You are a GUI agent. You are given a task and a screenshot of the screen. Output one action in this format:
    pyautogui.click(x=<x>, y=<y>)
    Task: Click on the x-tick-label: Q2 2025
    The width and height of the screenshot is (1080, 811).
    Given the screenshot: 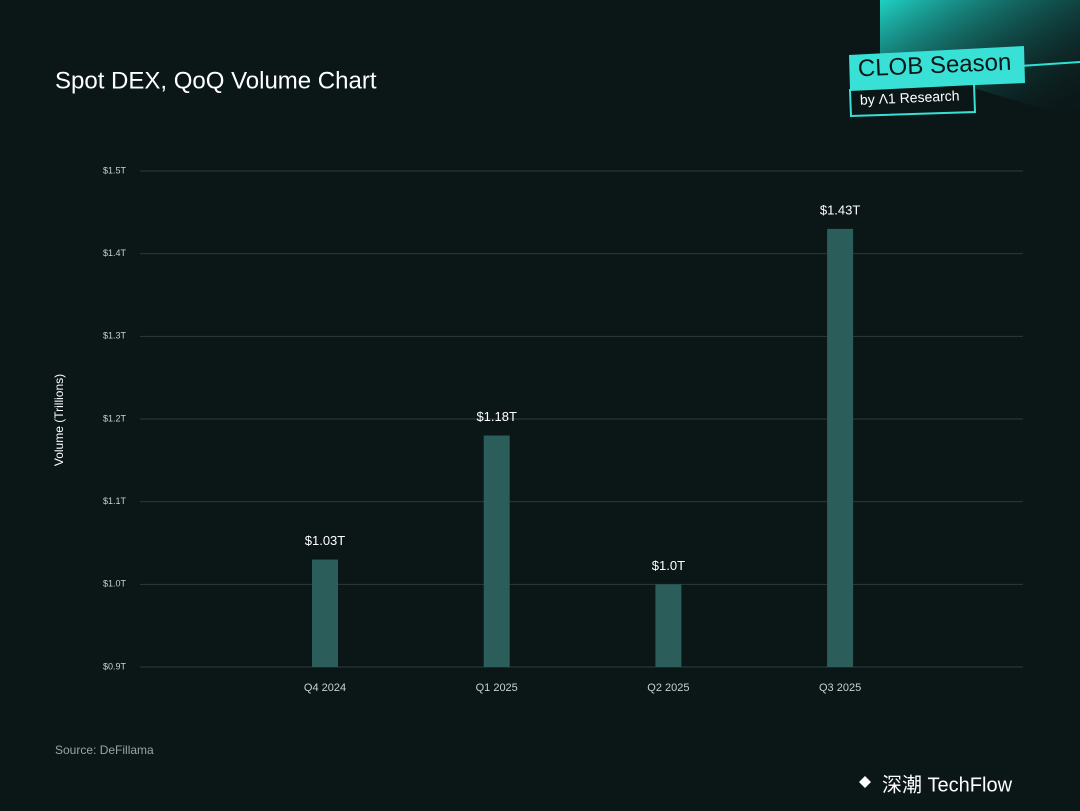 What is the action you would take?
    pyautogui.click(x=668, y=688)
    